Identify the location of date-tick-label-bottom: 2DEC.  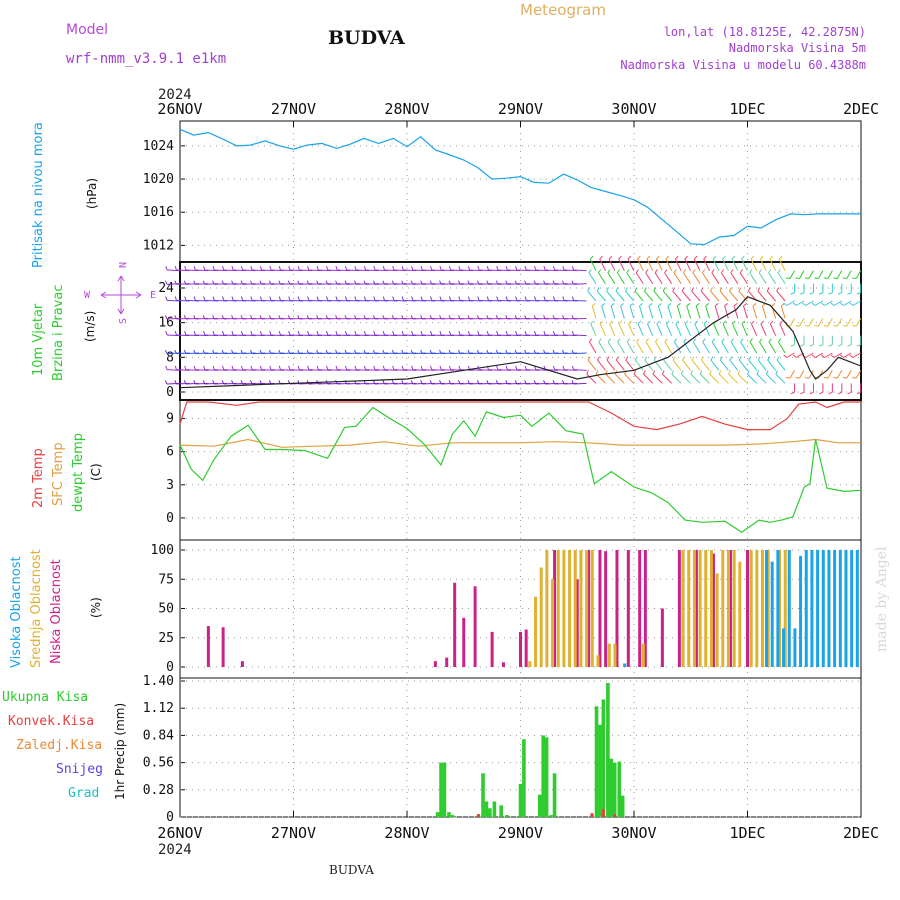
(861, 833).